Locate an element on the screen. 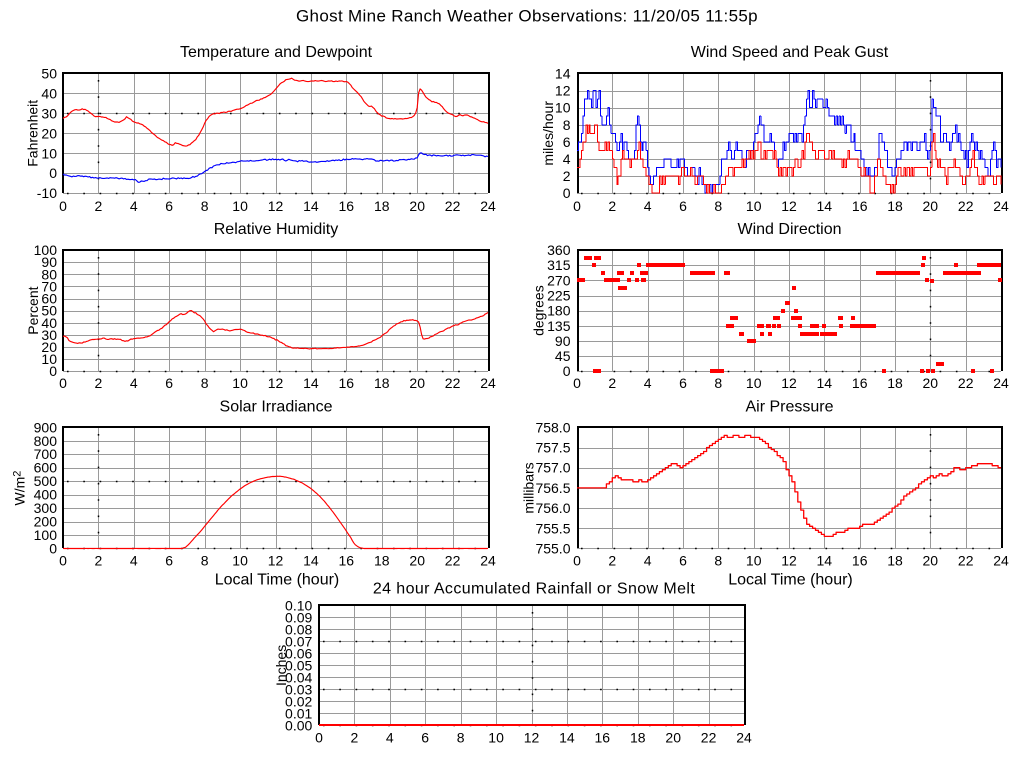  svg-text: -10 is located at coordinates (47, 193).